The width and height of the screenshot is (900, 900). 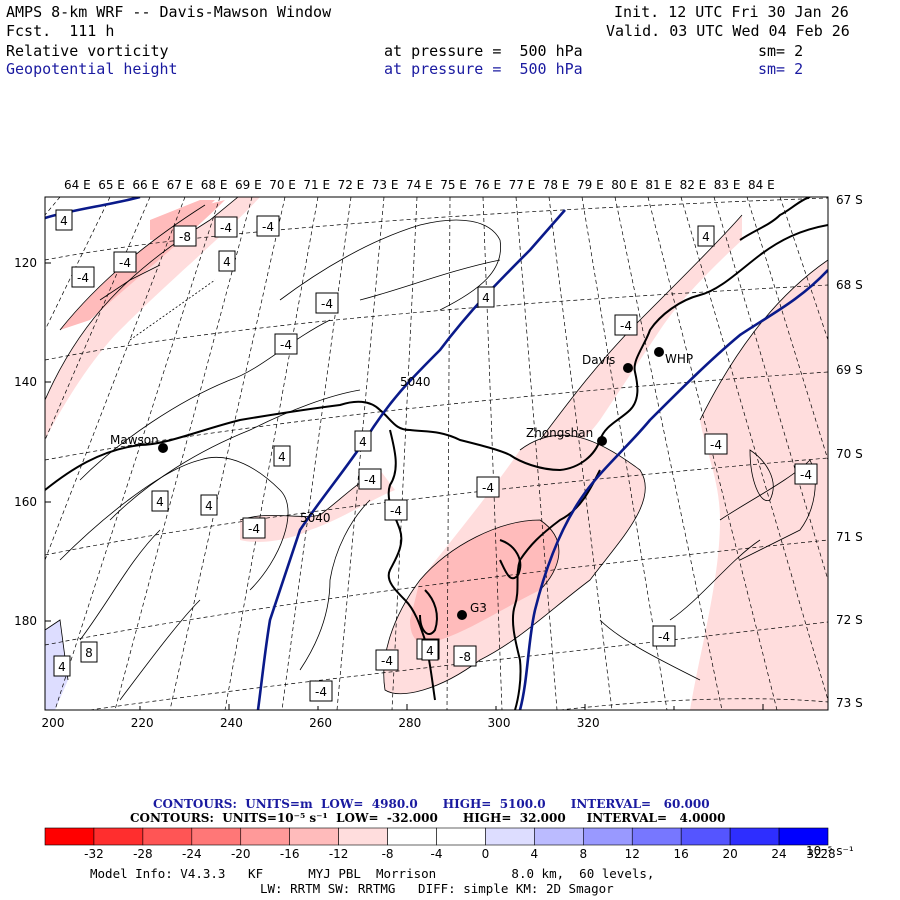 I want to click on colorbar-label: -20, so click(x=241, y=854).